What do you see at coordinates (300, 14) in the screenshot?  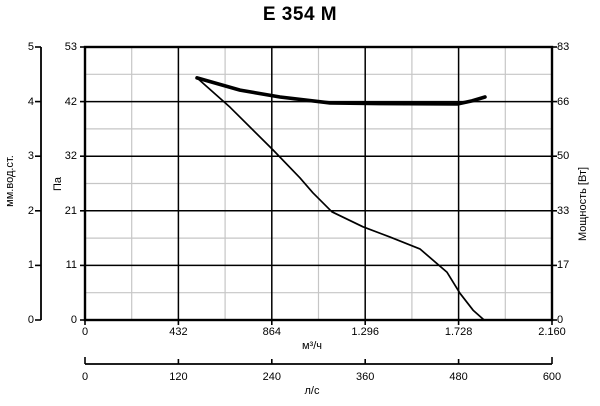 I see `page-title: E 354 M` at bounding box center [300, 14].